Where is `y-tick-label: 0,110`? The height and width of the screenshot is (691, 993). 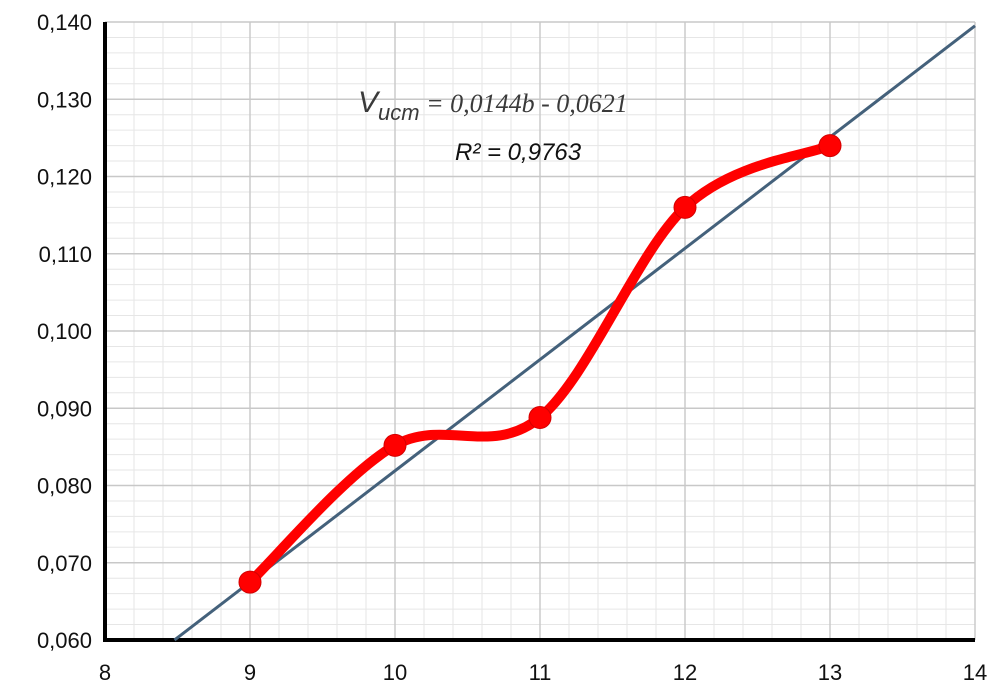
y-tick-label: 0,110 is located at coordinates (65, 254).